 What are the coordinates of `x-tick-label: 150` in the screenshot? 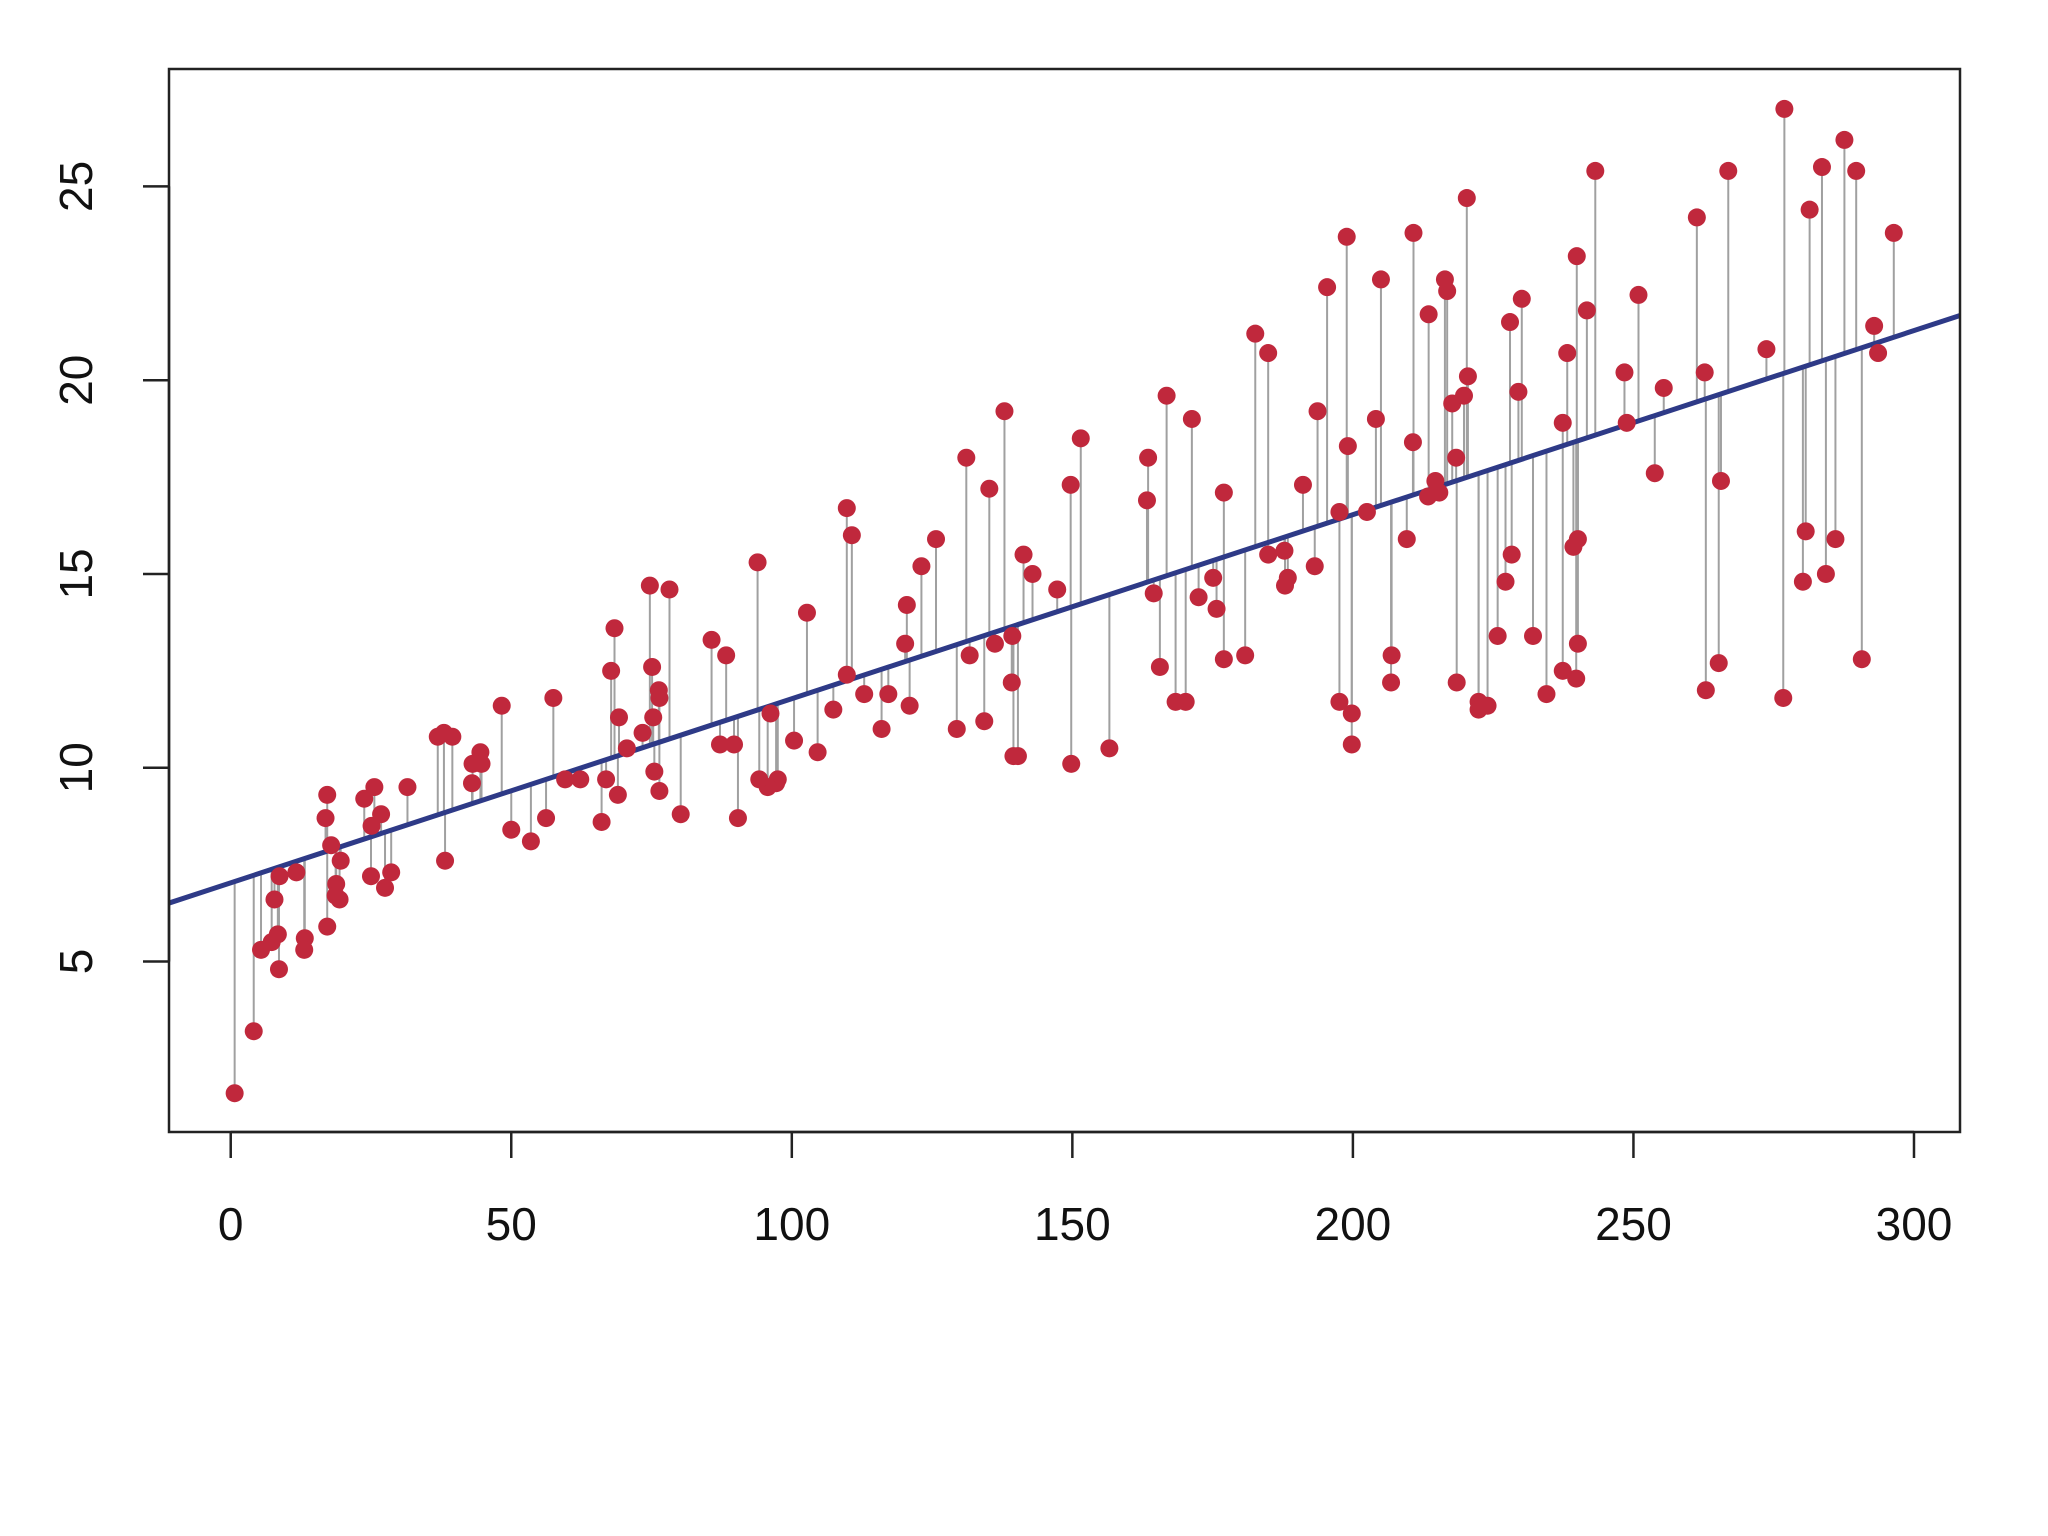 It's located at (1072, 1224).